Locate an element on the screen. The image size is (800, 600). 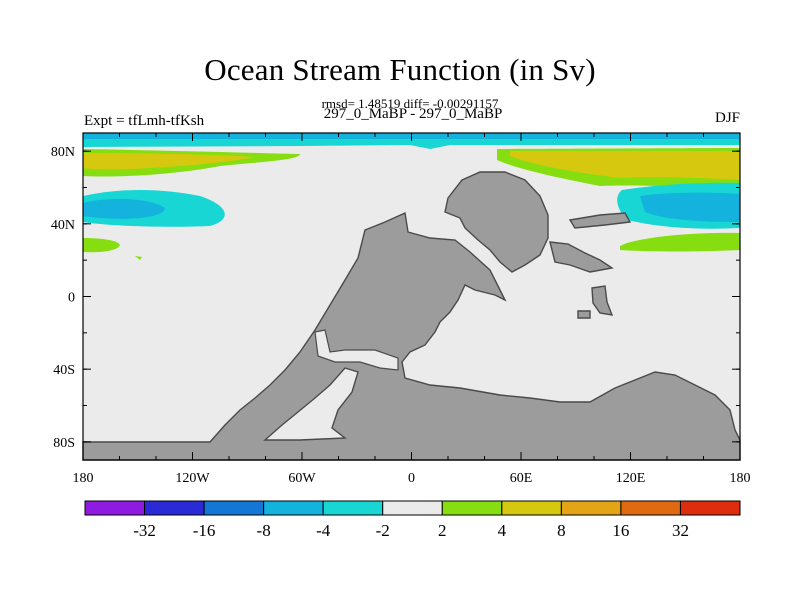
y-tick-label: 40N is located at coordinates (63, 225).